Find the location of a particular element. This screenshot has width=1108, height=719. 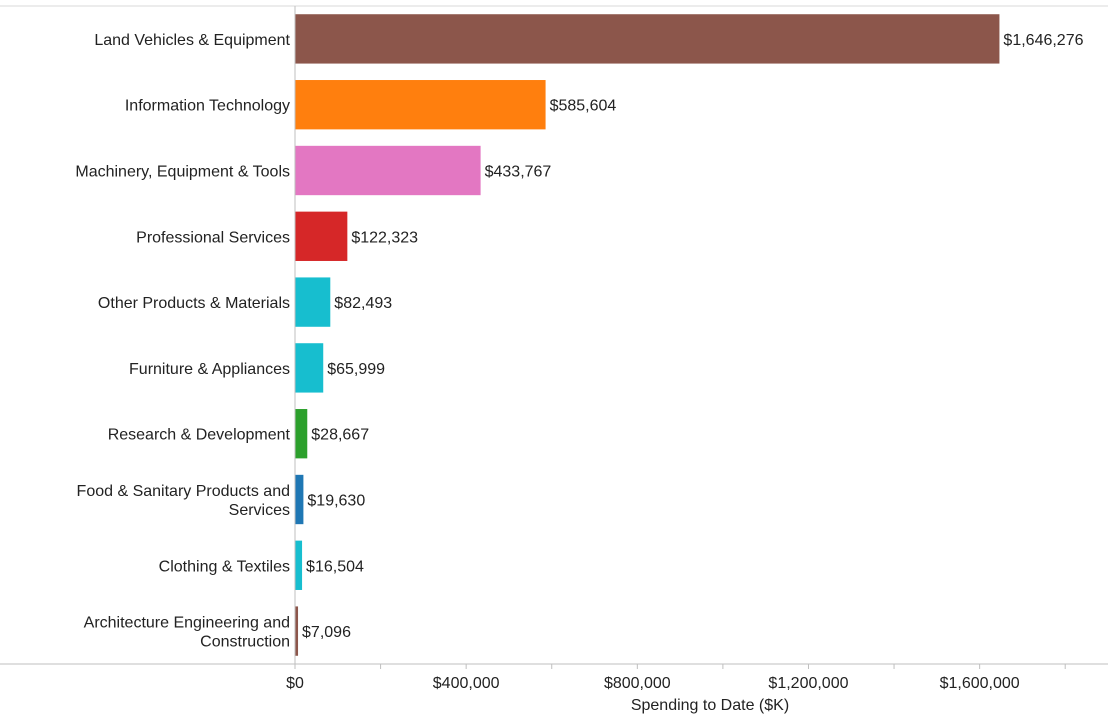

bar-land-vehicles-equipment is located at coordinates (647, 39).